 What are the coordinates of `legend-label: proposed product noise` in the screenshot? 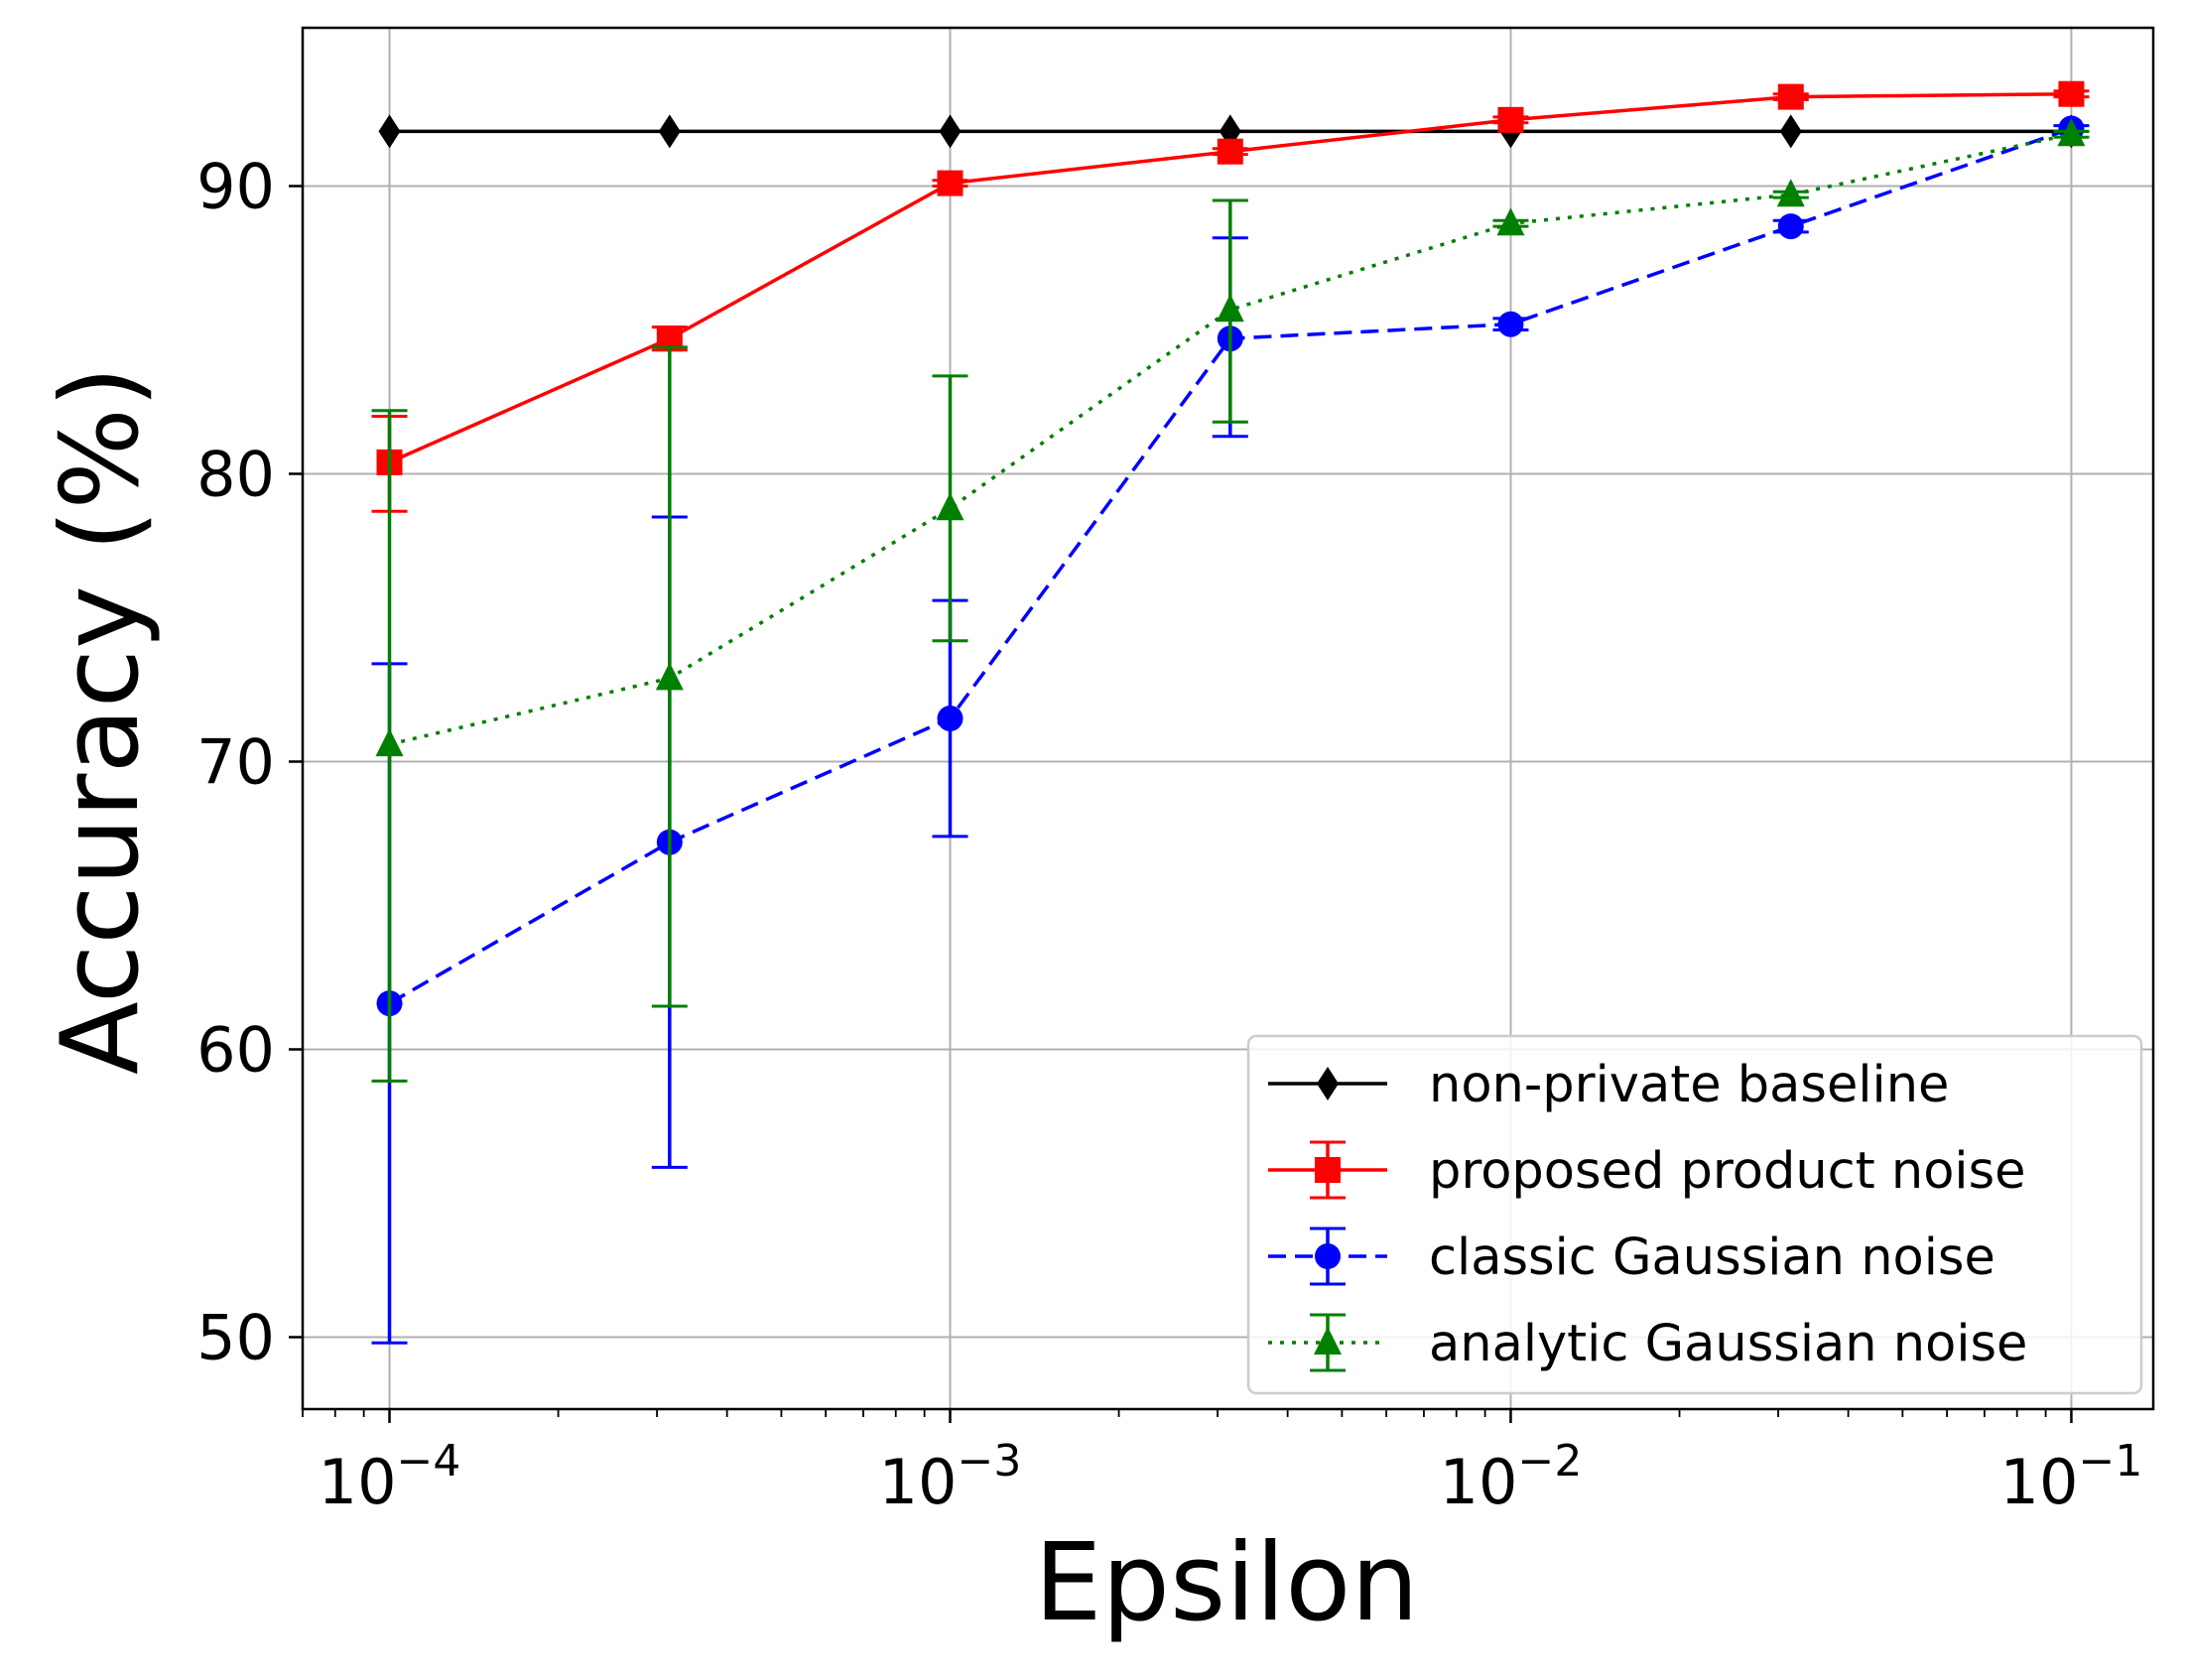 It's located at (1728, 1171).